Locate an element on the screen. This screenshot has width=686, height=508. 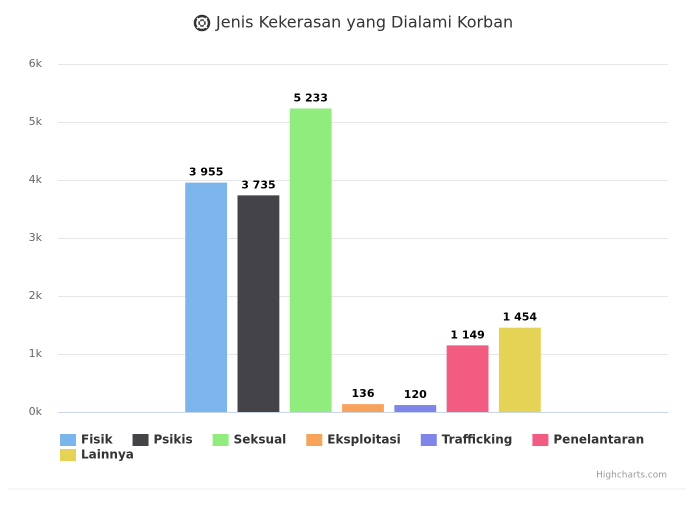
legend-label: Trafficking is located at coordinates (477, 440).